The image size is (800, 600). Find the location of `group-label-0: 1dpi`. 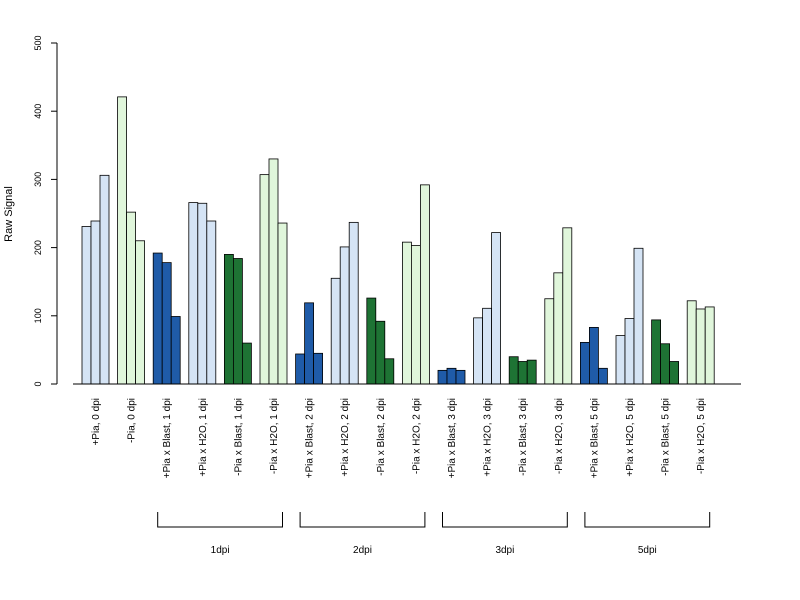

group-label-0: 1dpi is located at coordinates (220, 550).